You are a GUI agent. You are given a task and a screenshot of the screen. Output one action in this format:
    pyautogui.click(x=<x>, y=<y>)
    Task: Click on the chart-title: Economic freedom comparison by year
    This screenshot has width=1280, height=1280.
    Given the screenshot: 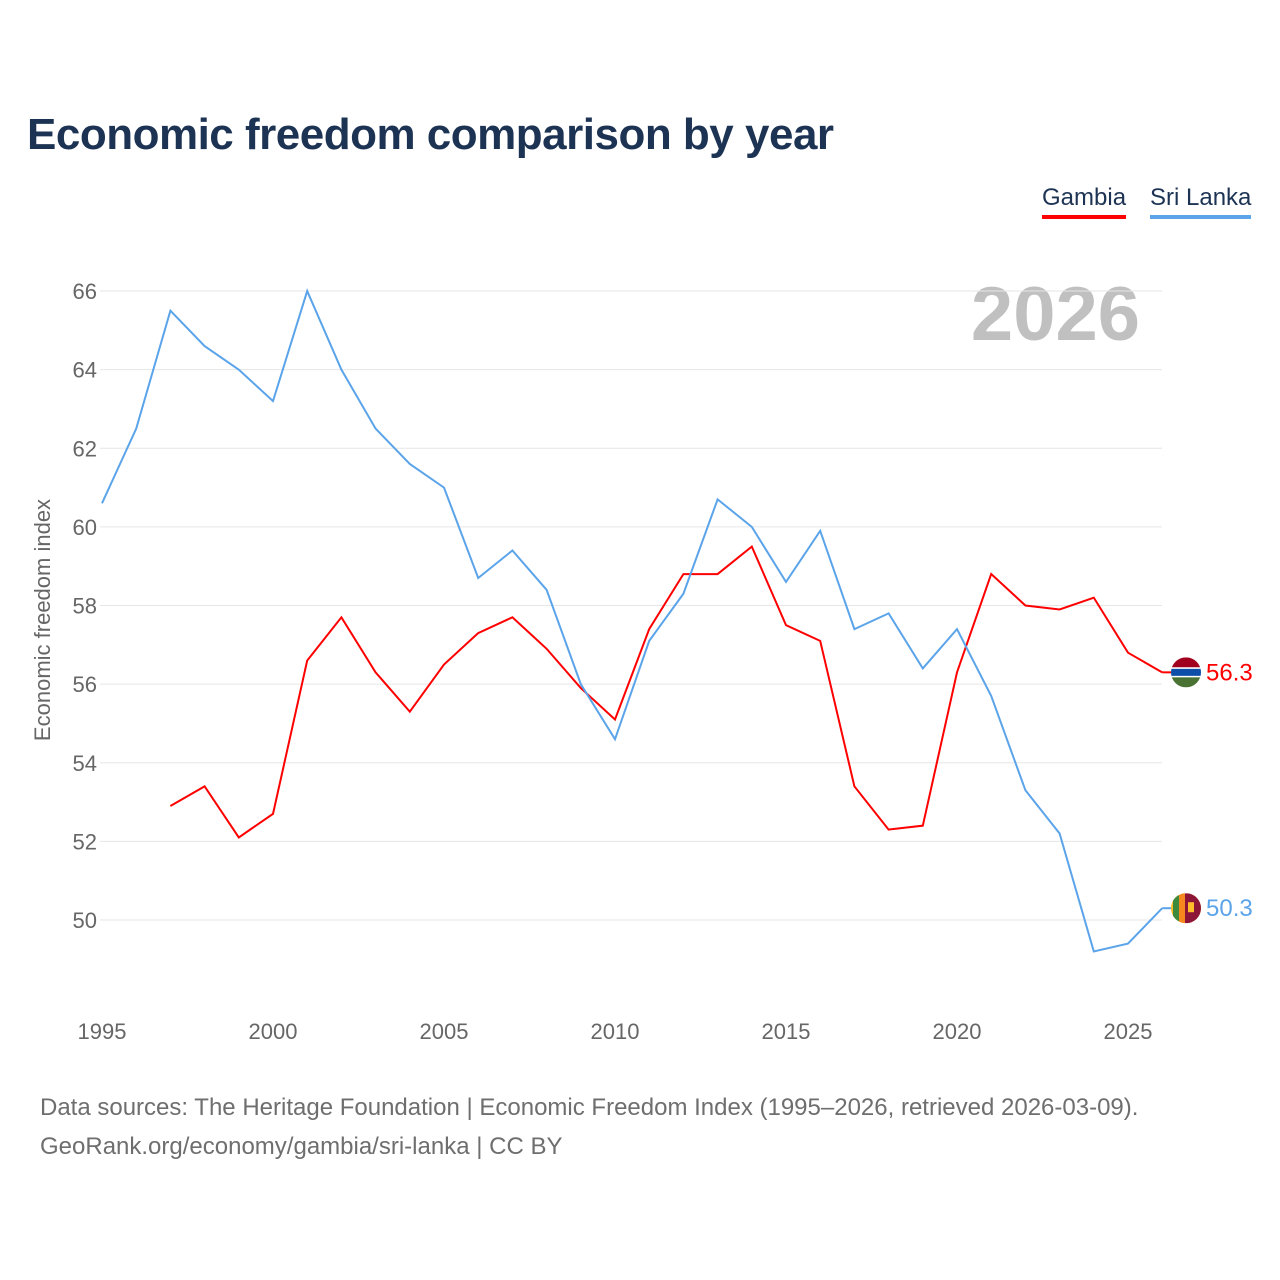 What is the action you would take?
    pyautogui.click(x=430, y=134)
    